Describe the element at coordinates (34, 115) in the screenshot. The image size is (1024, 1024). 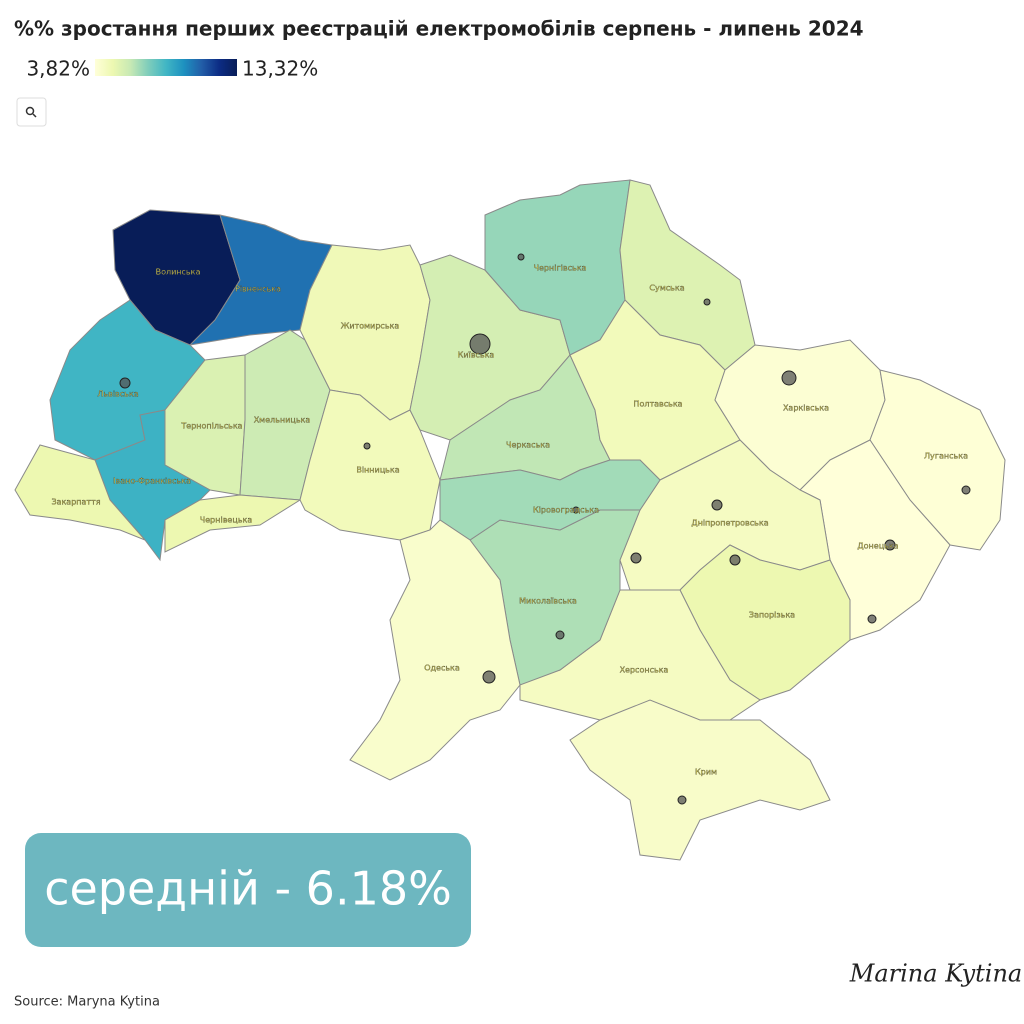
I see `search-icon-handle` at that location.